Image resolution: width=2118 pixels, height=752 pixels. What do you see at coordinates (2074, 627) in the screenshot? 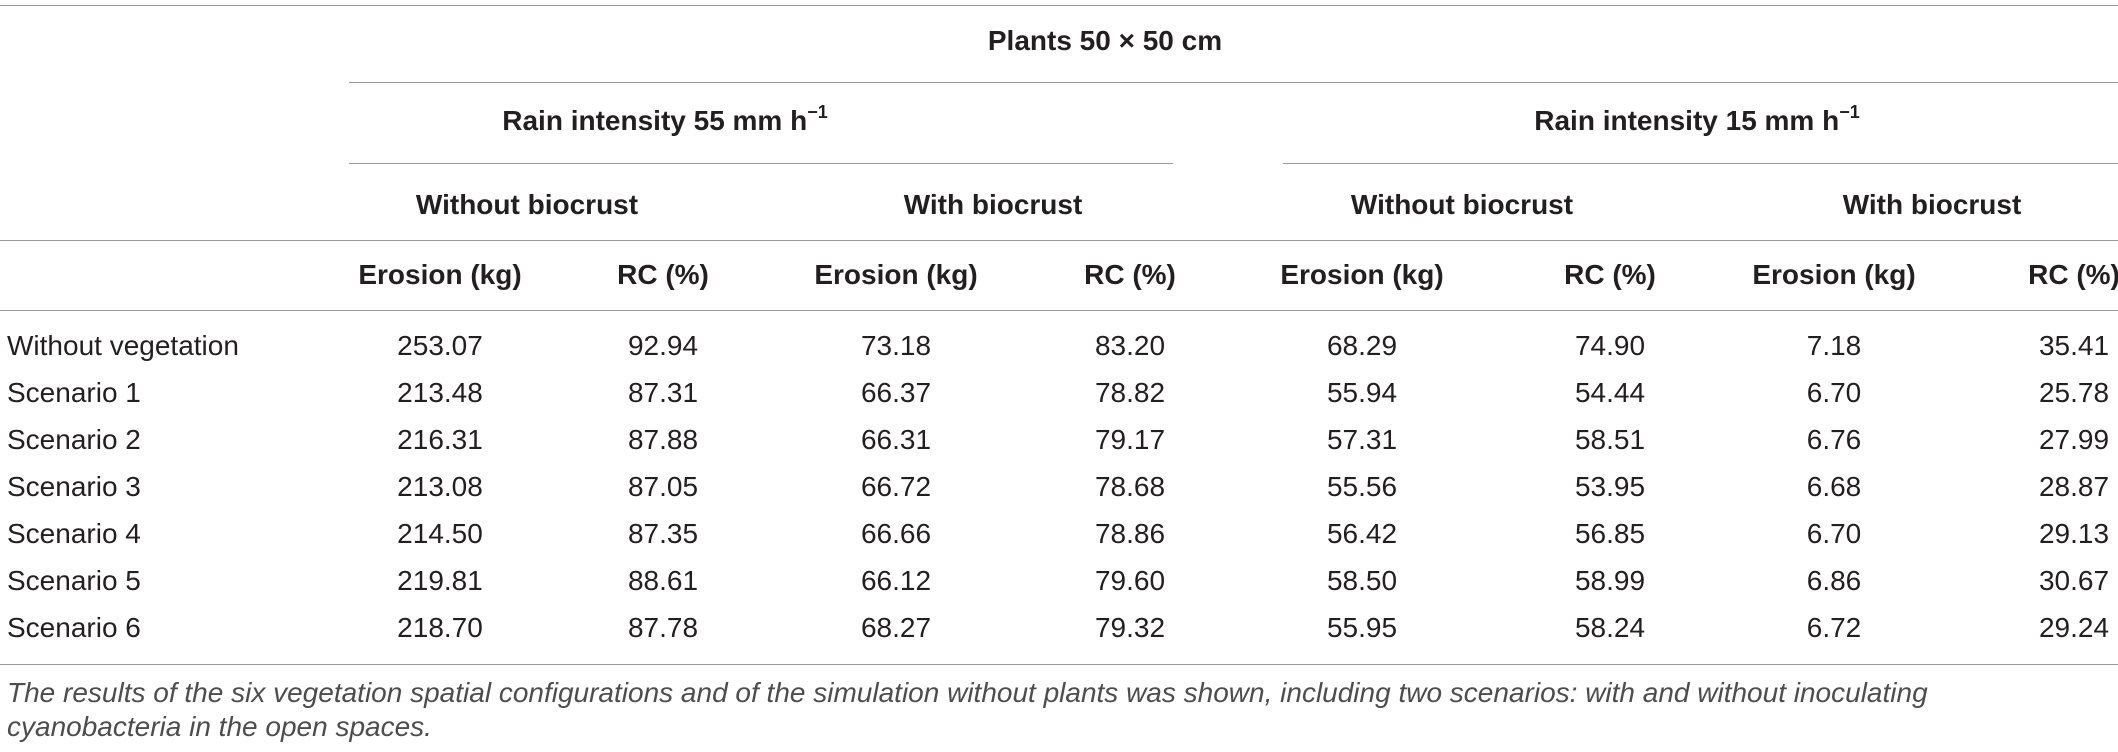
I see `table-cell: 29.24` at bounding box center [2074, 627].